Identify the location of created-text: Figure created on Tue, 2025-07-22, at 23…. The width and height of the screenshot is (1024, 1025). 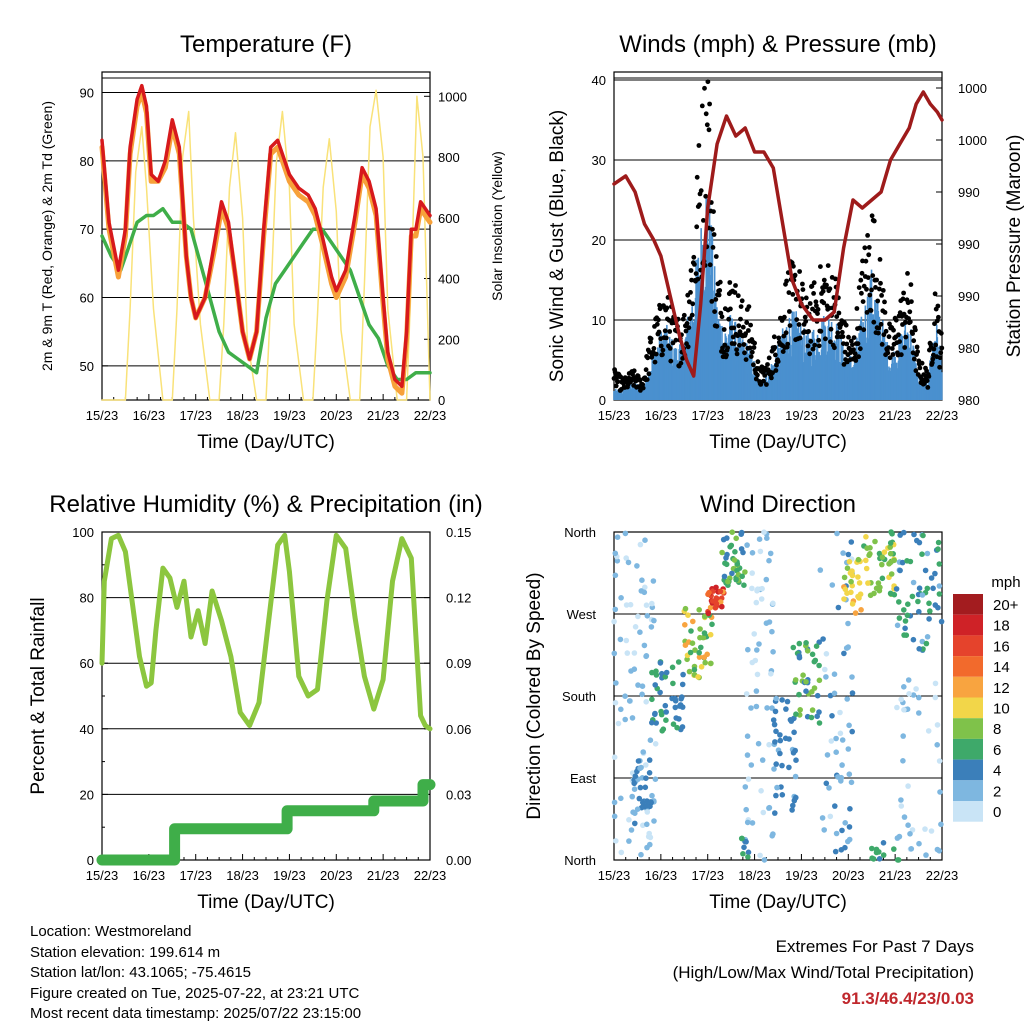
(195, 993).